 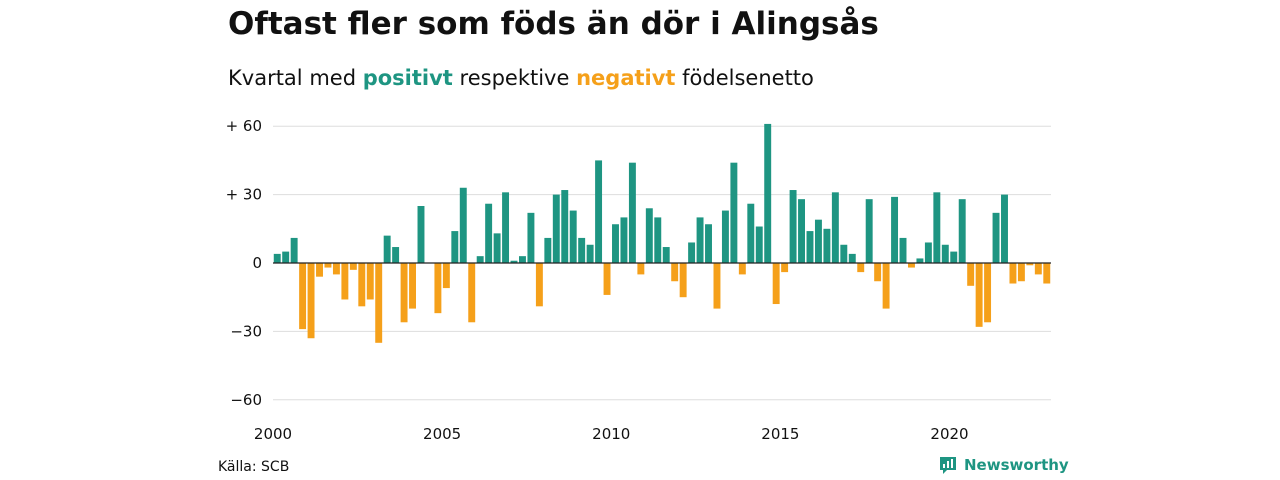 I want to click on y-tick-label: −30, so click(x=246, y=331).